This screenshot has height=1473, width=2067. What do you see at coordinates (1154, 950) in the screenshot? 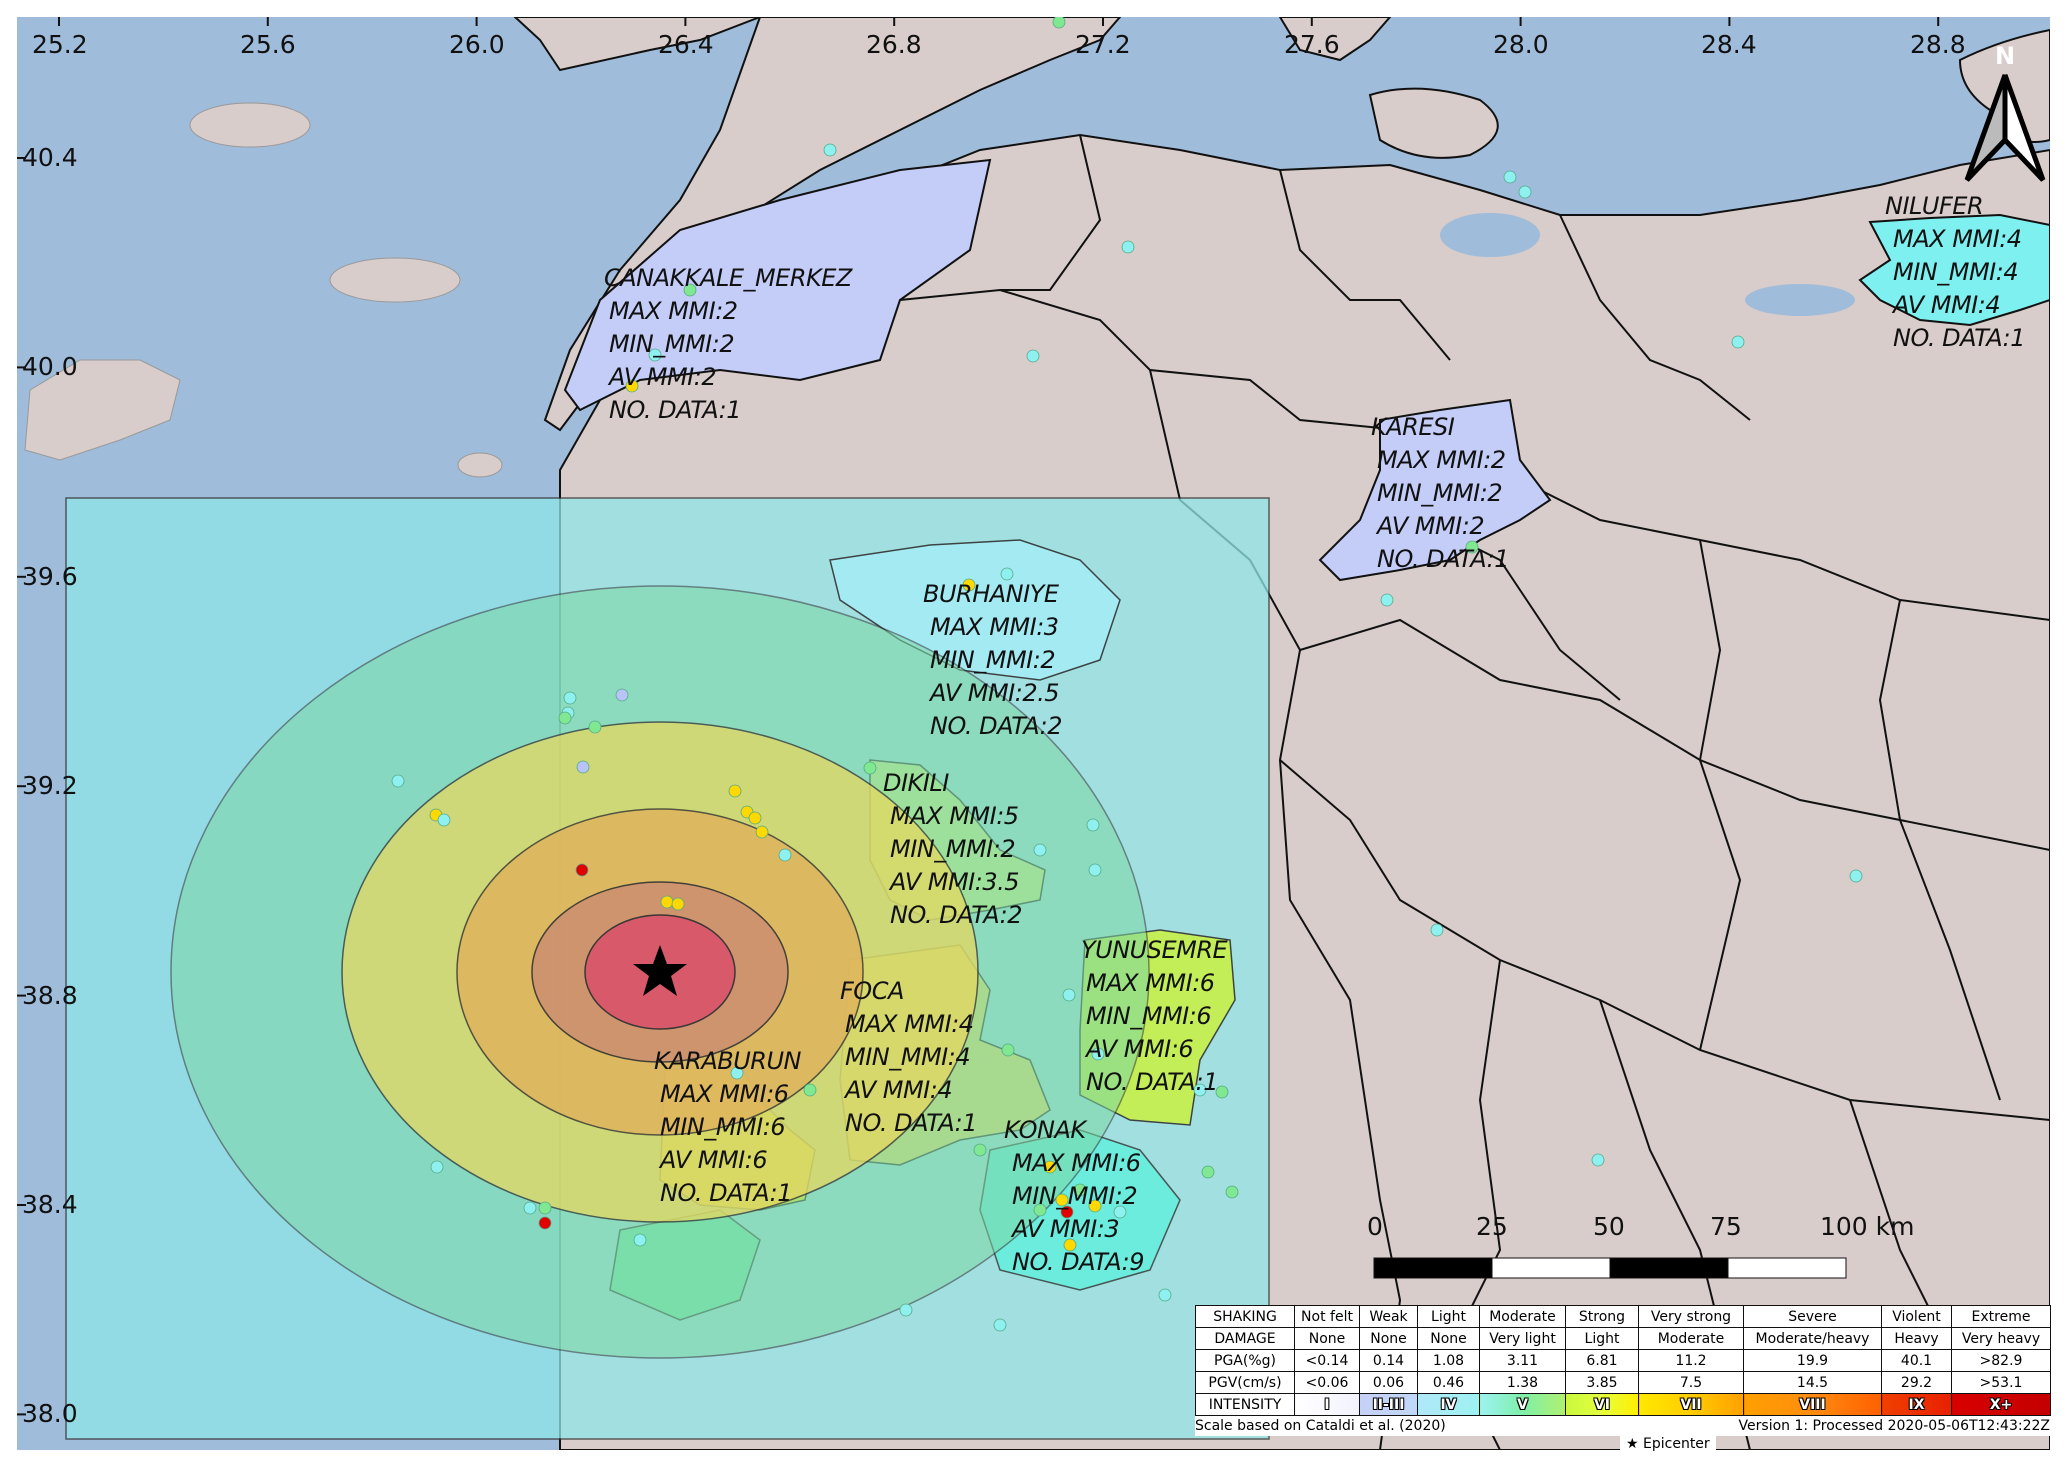
I see `district-name: YUNUSEMRE` at bounding box center [1154, 950].